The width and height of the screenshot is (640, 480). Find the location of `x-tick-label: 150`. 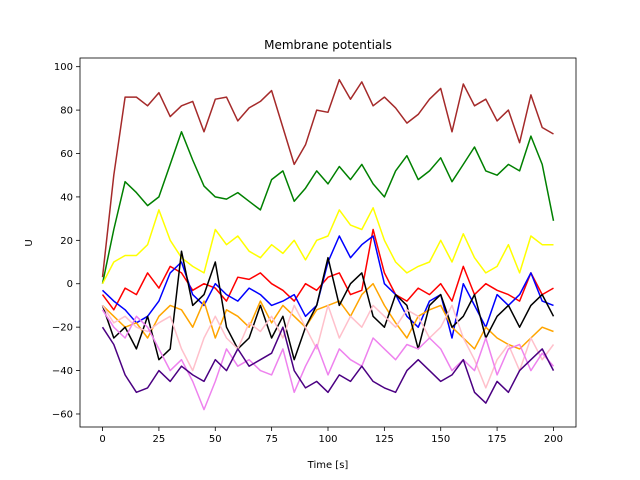

x-tick-label: 150 is located at coordinates (440, 439).